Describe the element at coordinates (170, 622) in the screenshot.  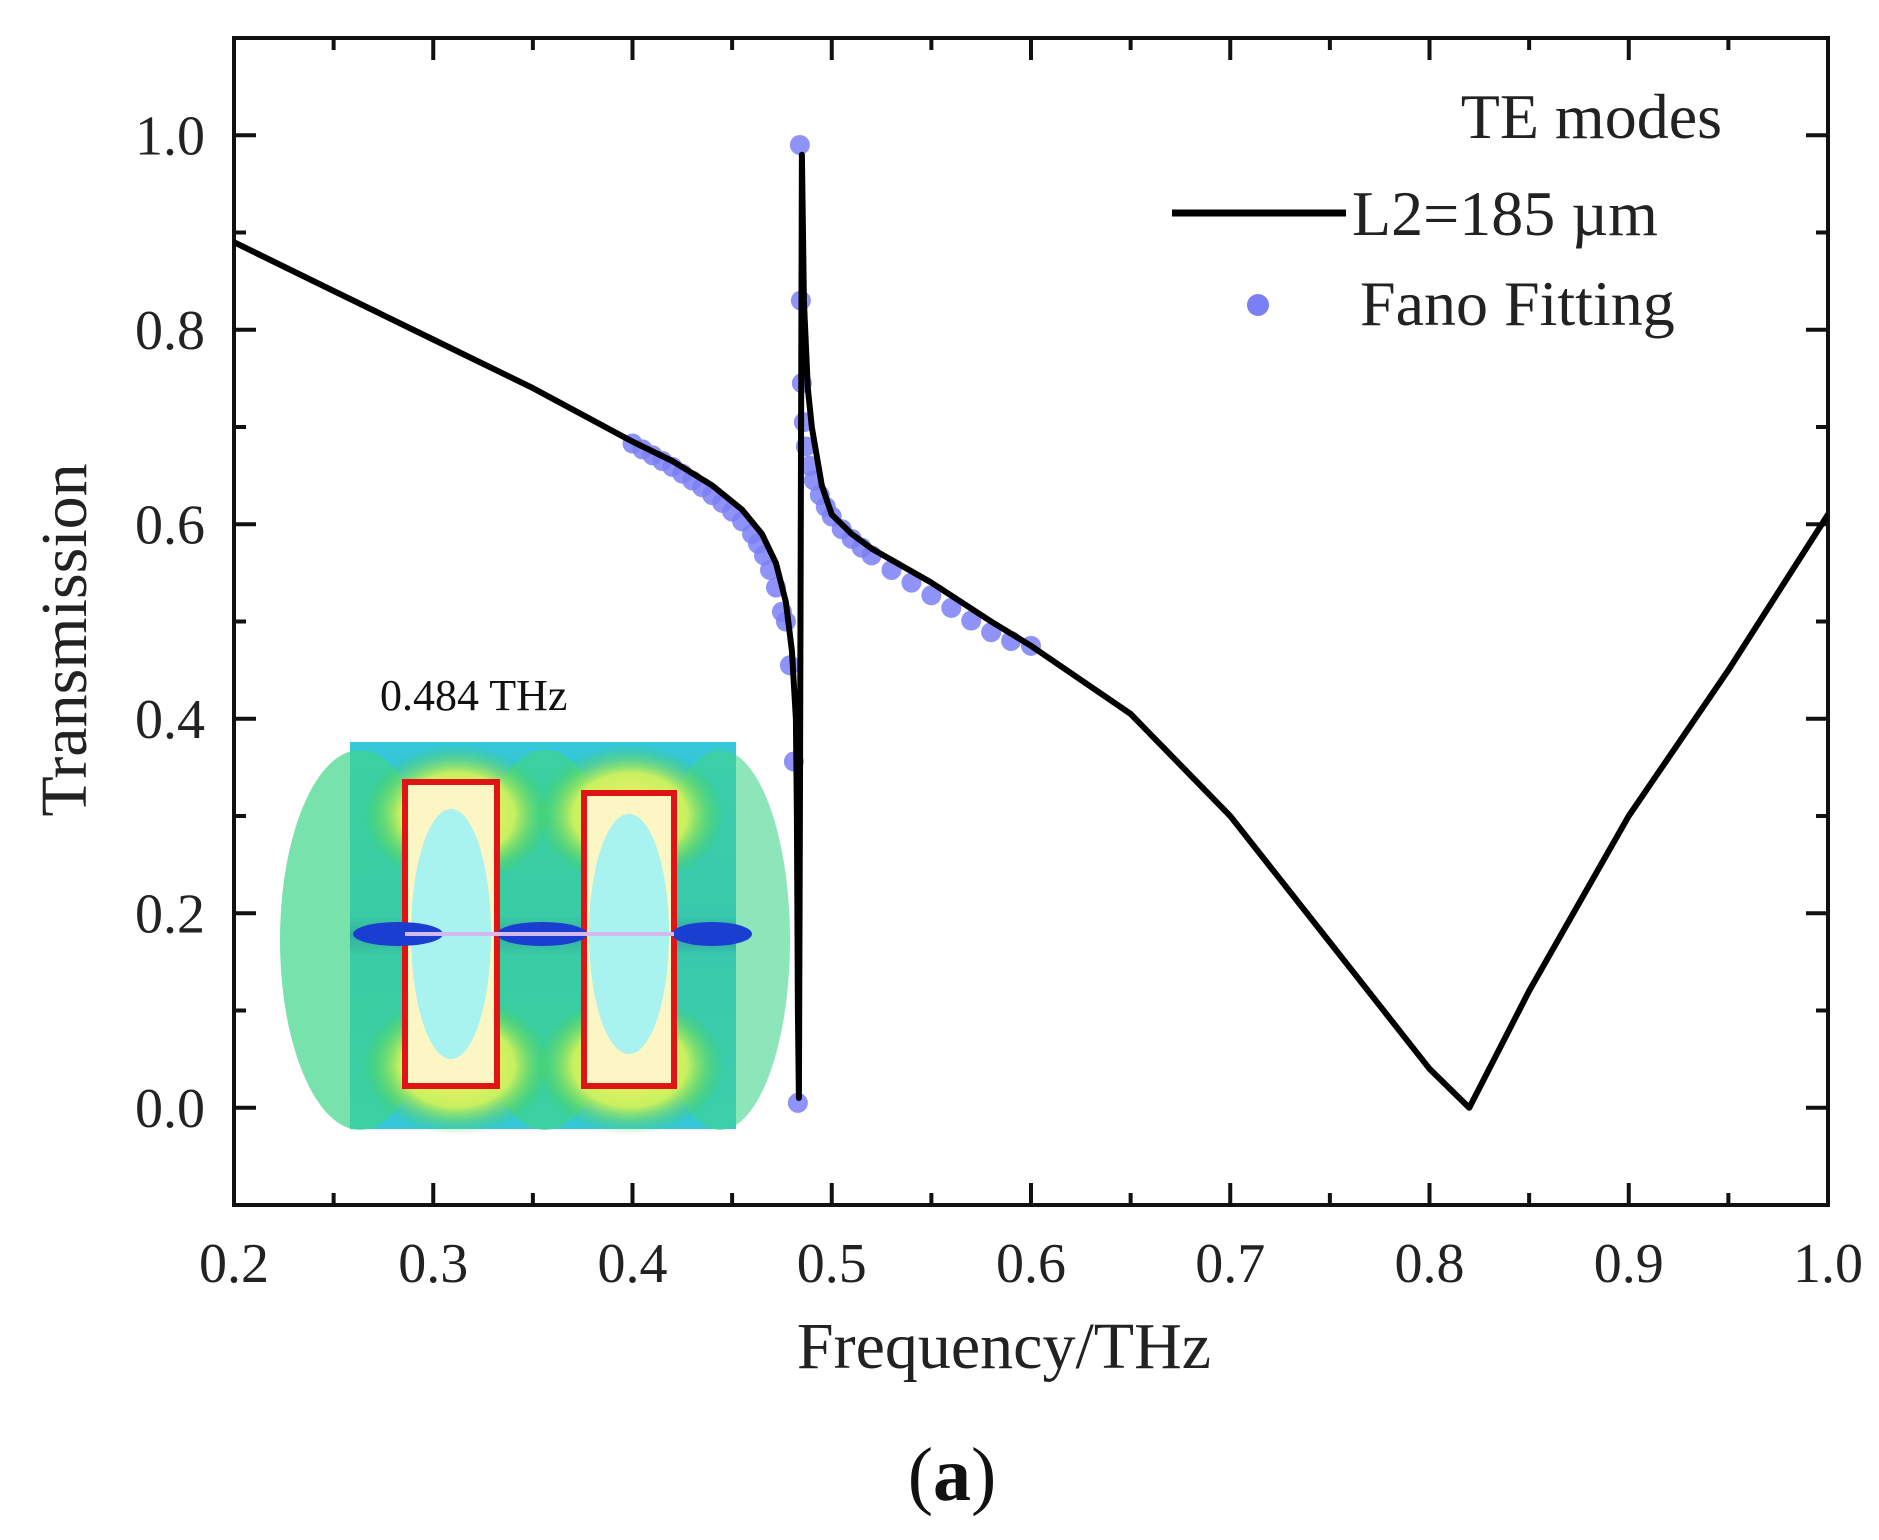
I see `y-axis-tick-labels: 0.0 0.2 0.4 0.6 0.8 1.0` at that location.